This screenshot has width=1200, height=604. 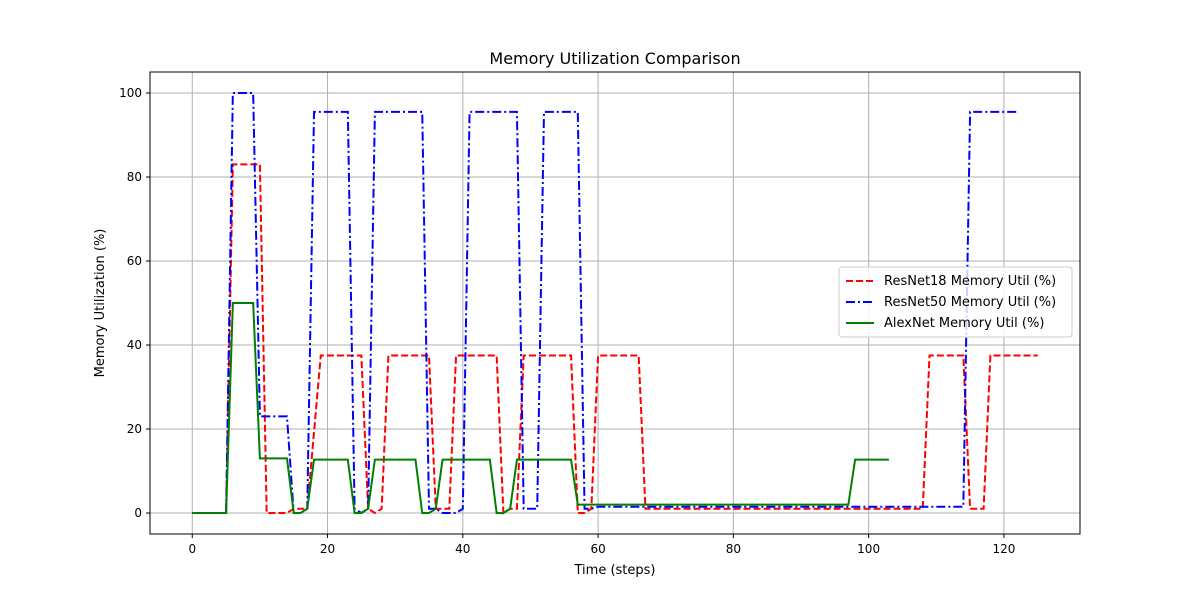 What do you see at coordinates (134, 345) in the screenshot?
I see `y-tick-label: 40` at bounding box center [134, 345].